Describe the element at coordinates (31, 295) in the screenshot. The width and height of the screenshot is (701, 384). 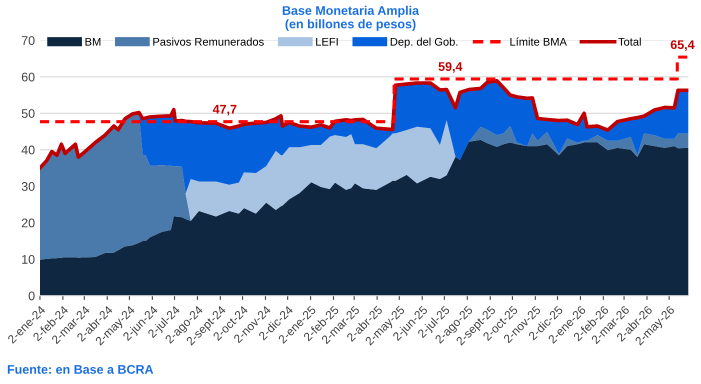
I see `y-tick-label: 0` at that location.